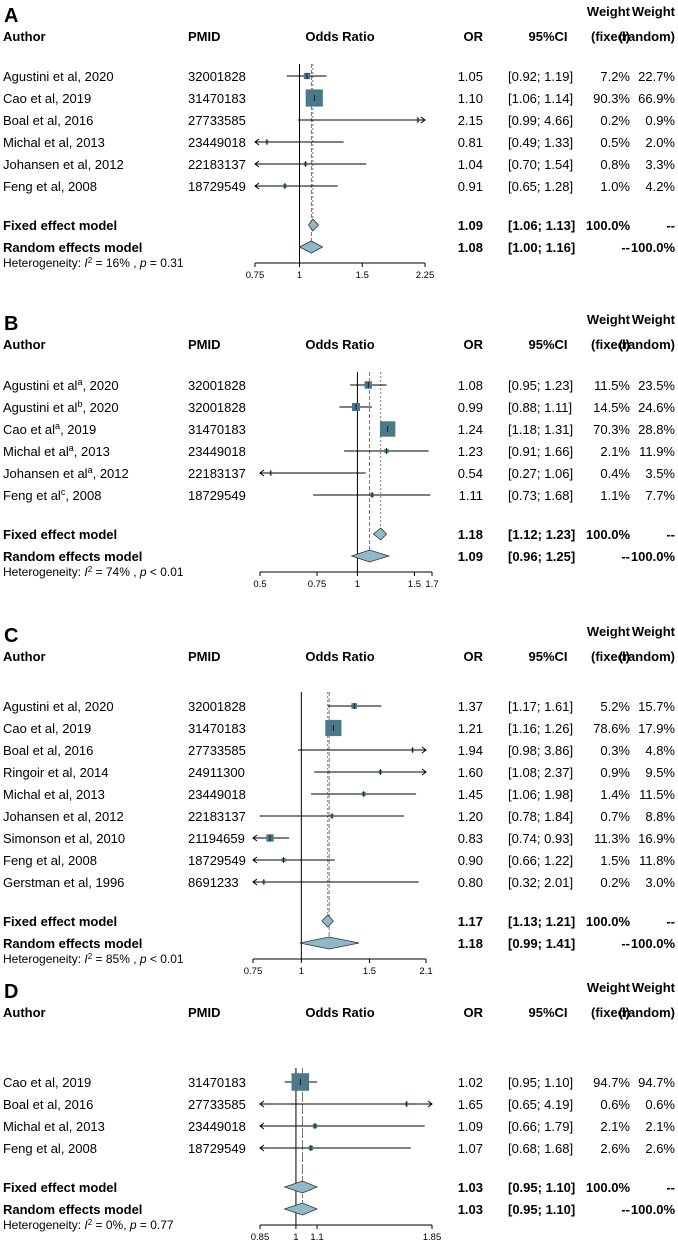  Describe the element at coordinates (116, 572) in the screenshot. I see `heterogeneity-value: = 74% ,` at that location.